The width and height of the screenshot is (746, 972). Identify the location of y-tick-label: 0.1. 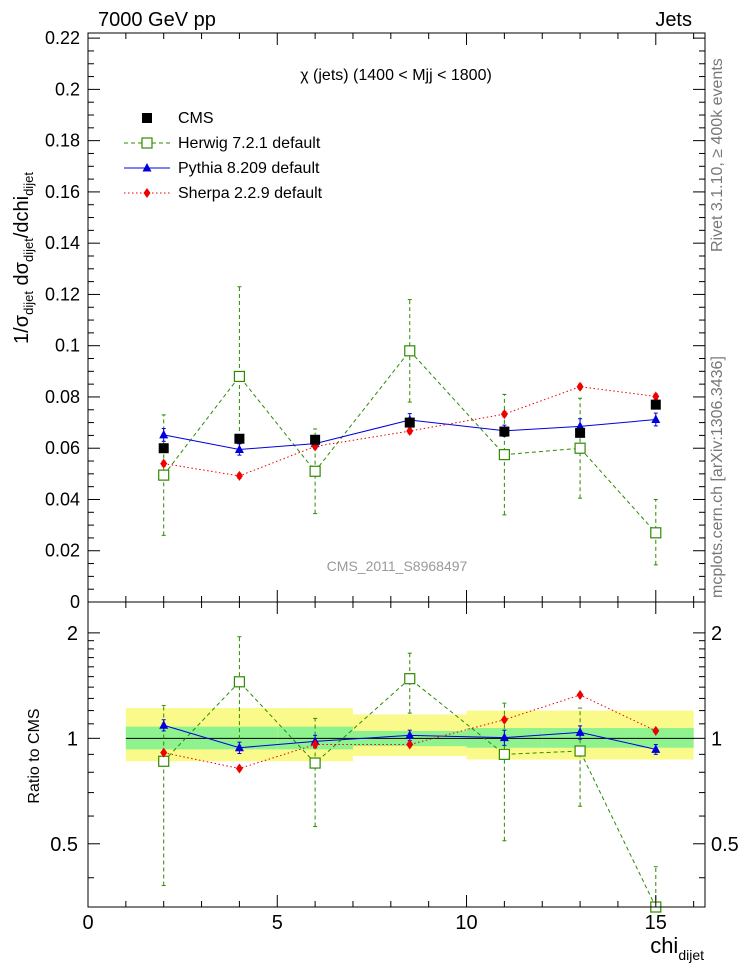
(67, 346).